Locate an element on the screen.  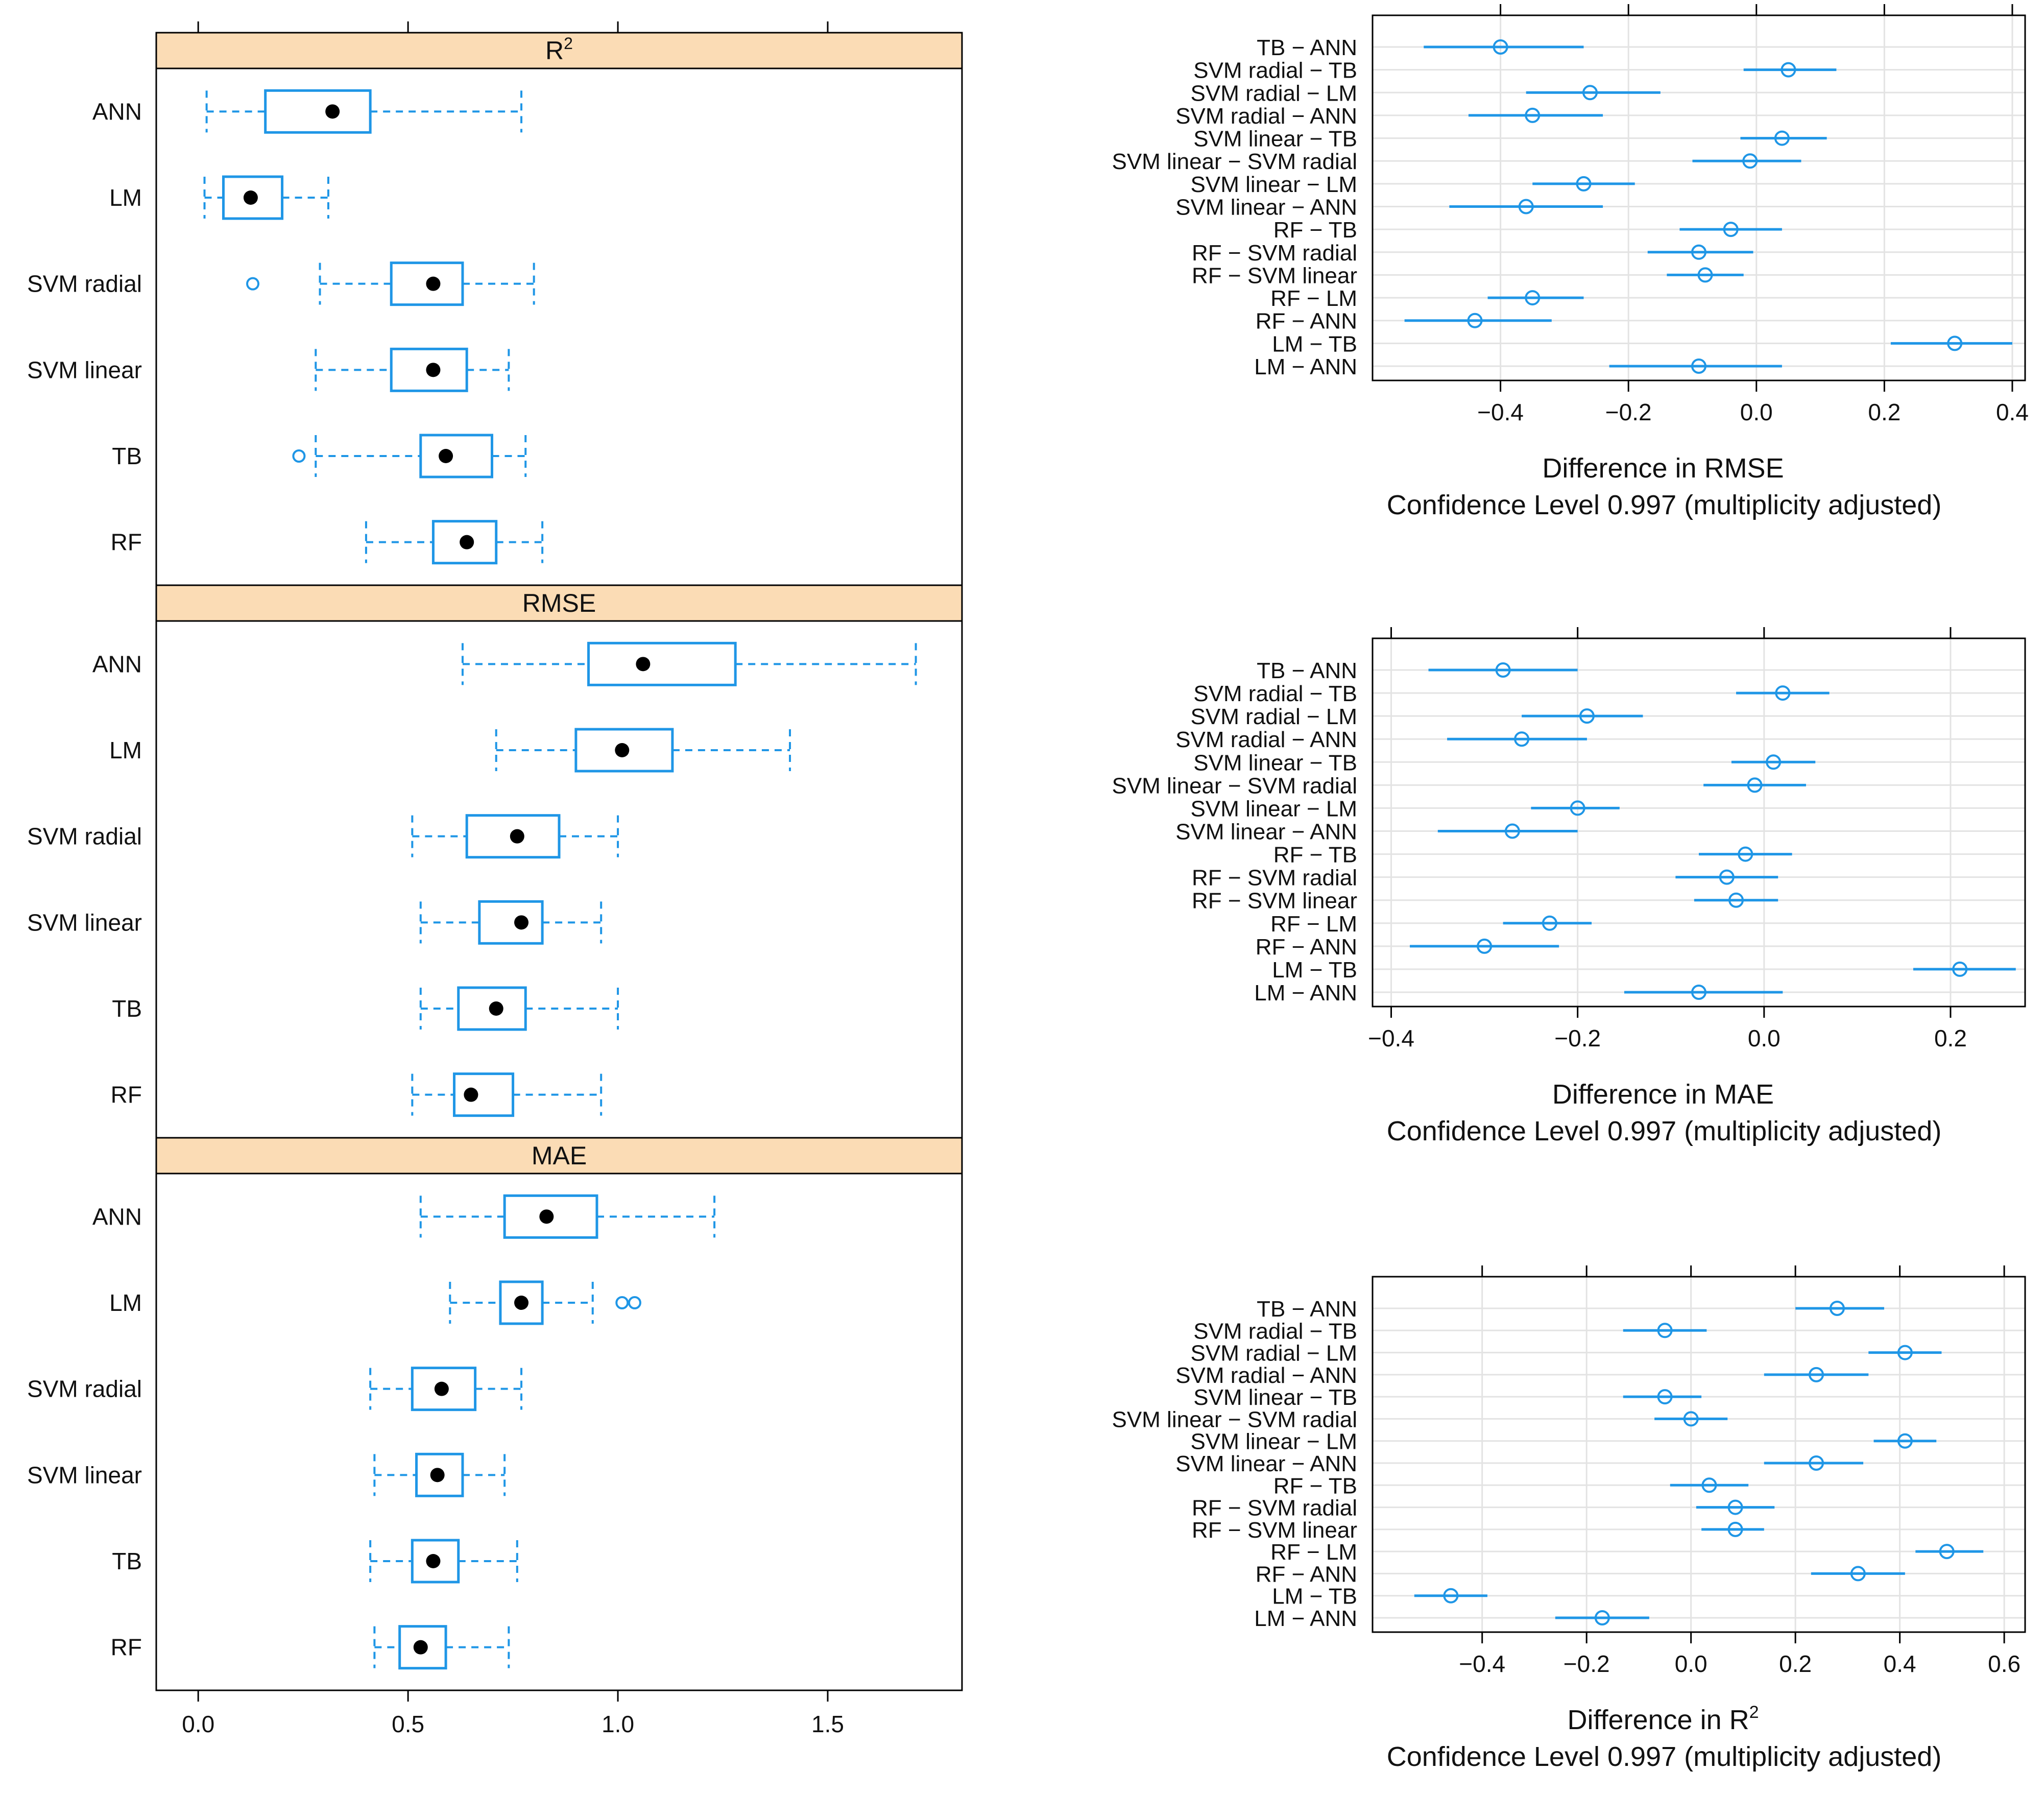
x-axis-title: Difference in R2 is located at coordinates (1663, 1719).